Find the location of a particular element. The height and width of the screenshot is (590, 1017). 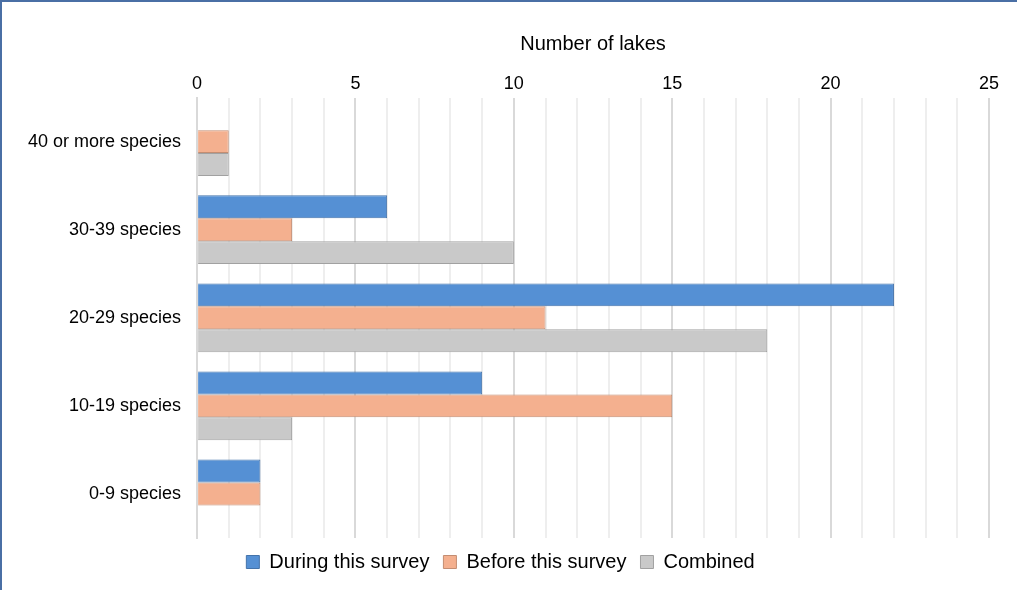

x-tick-label: 15 is located at coordinates (672, 82).